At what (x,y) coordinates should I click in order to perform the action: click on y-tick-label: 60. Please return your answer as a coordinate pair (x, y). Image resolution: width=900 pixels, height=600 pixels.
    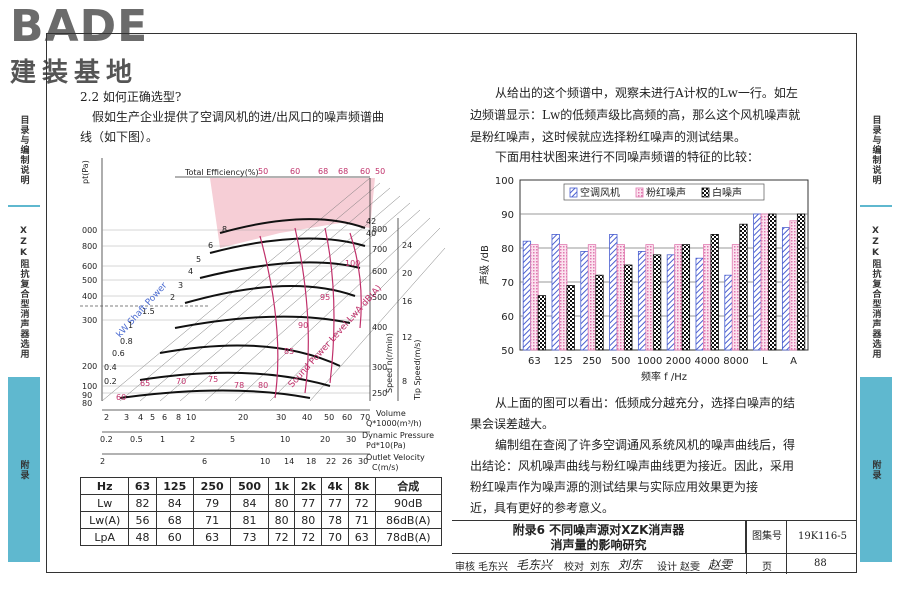
    Looking at the image, I should click on (507, 317).